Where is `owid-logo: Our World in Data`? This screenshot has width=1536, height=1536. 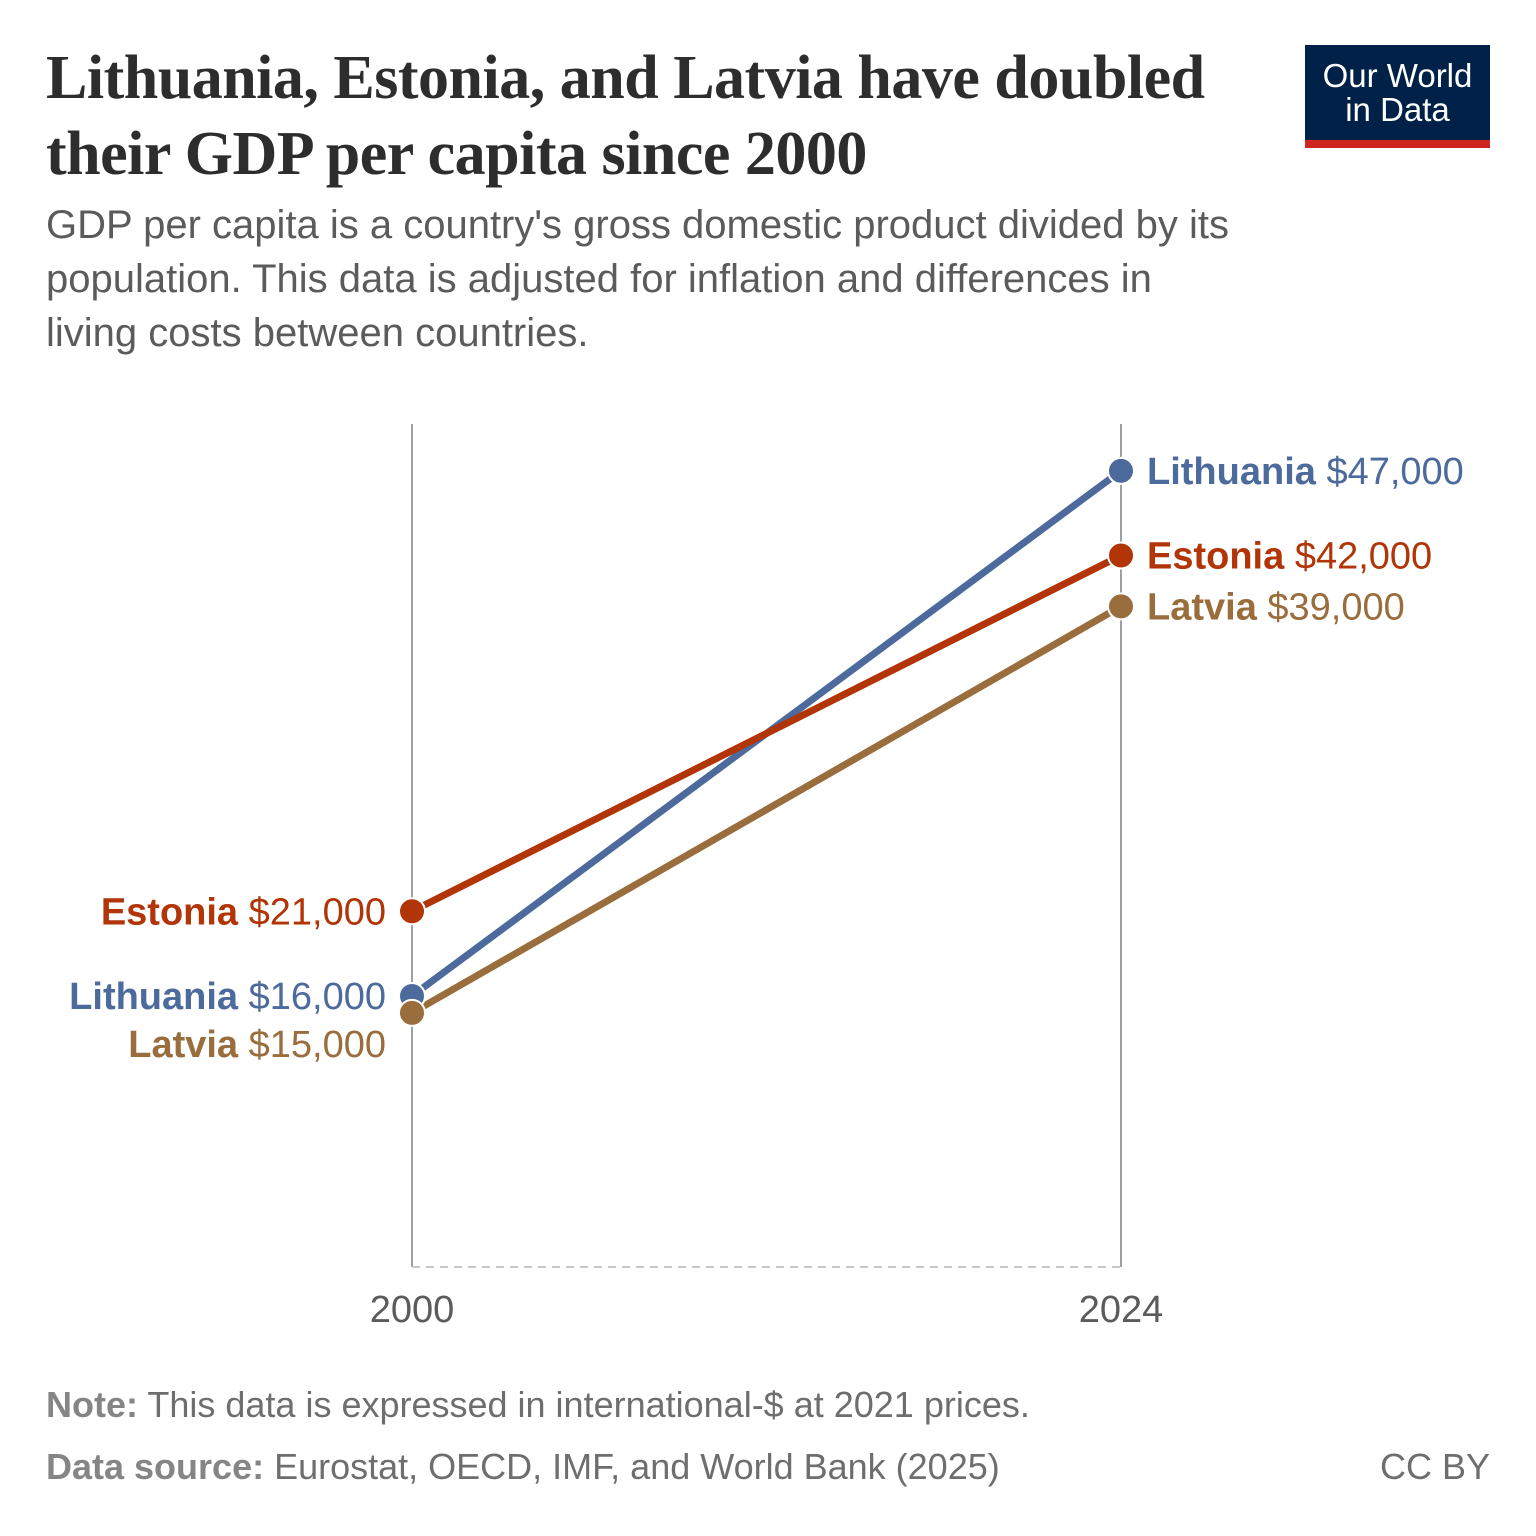 owid-logo: Our World in Data is located at coordinates (1397, 96).